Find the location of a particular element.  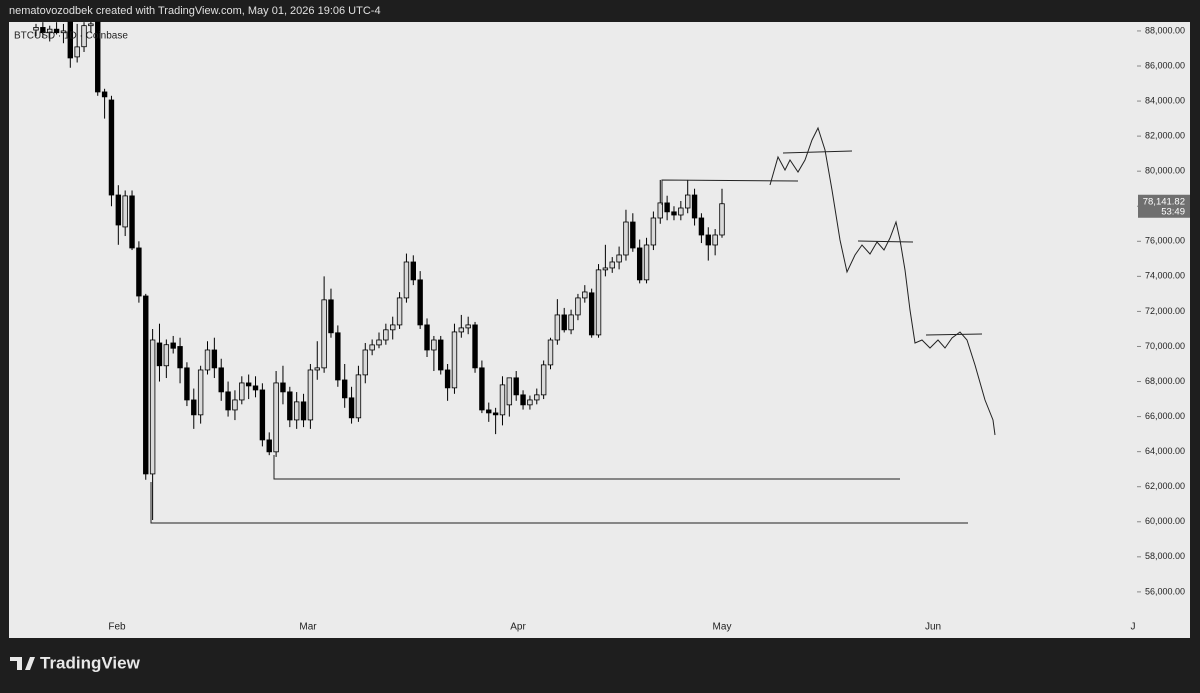

x-tick-label: Apr is located at coordinates (518, 627).